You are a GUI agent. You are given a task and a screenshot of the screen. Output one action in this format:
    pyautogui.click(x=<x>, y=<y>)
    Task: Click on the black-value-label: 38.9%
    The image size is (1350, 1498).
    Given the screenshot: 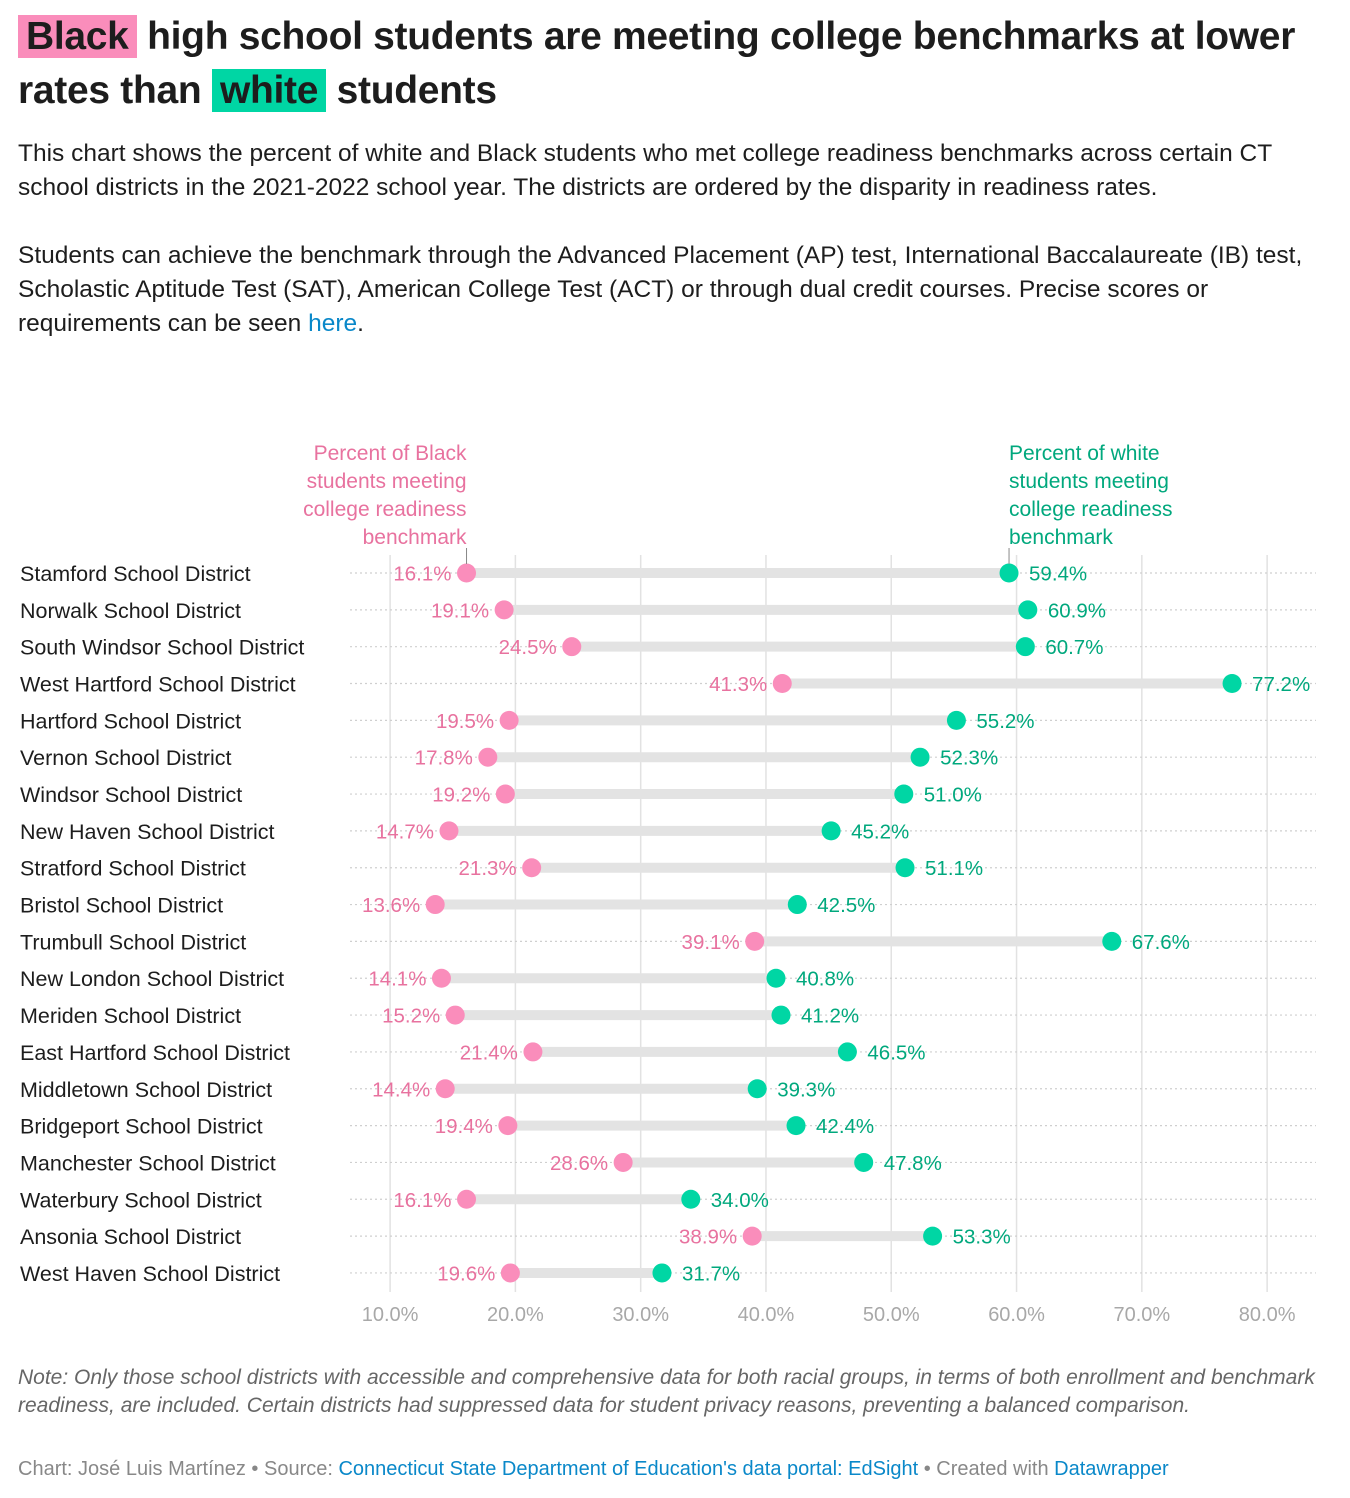 What is the action you would take?
    pyautogui.click(x=708, y=1237)
    